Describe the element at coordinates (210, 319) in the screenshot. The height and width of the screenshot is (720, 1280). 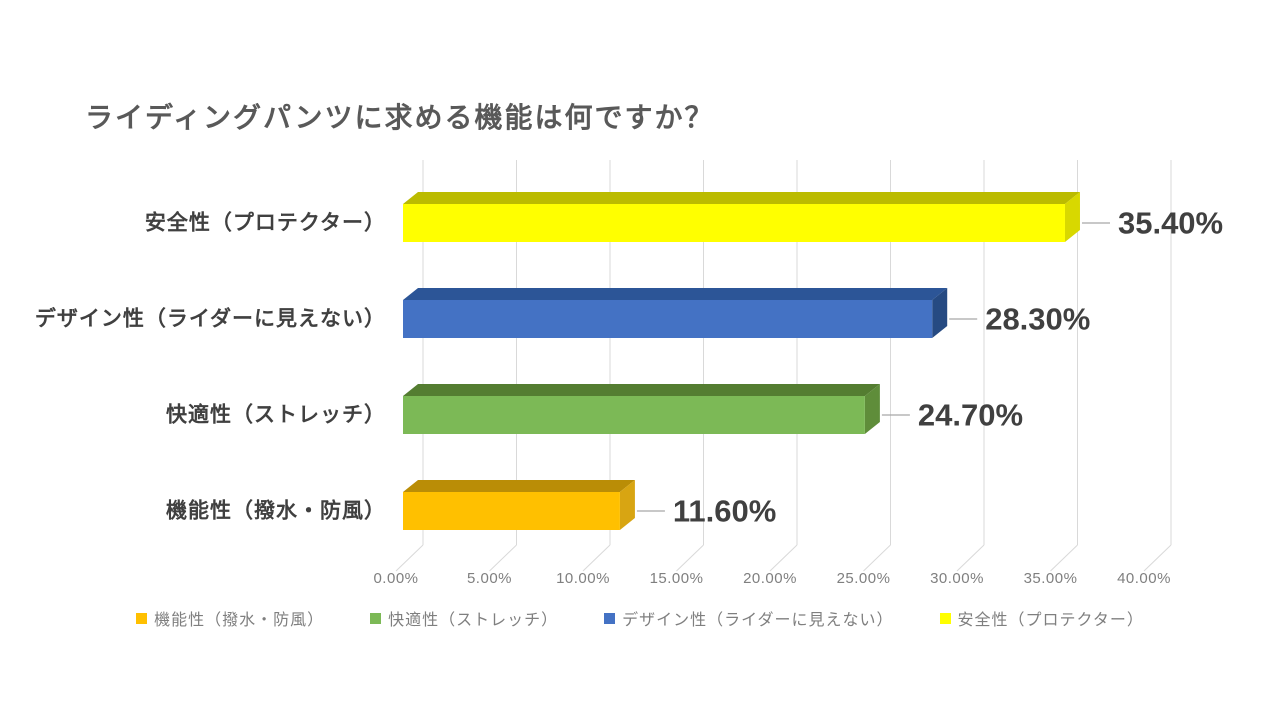
I see `category-label: デザイン性（ライダーに見えない）` at that location.